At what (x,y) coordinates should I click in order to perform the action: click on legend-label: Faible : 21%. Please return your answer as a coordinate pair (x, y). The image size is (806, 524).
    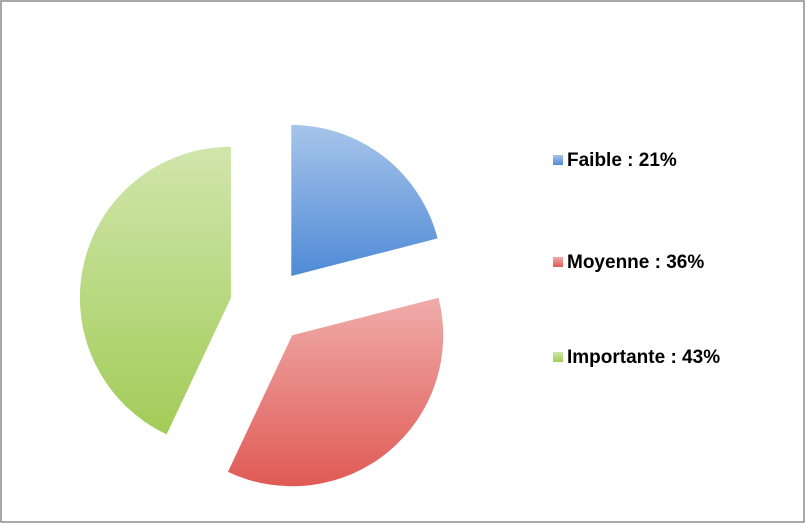
    Looking at the image, I should click on (622, 160).